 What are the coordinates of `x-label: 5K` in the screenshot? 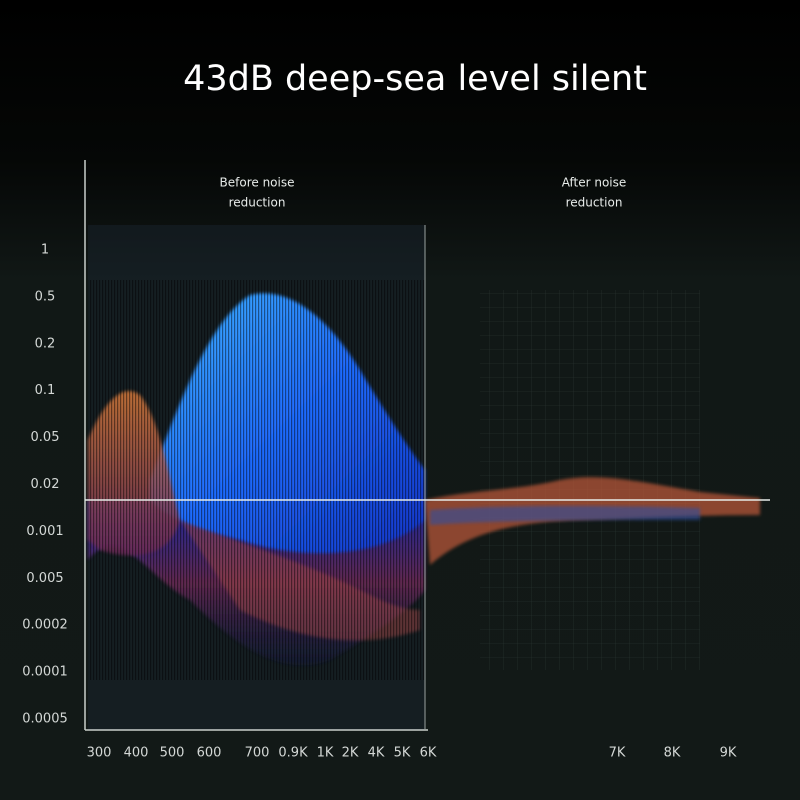 It's located at (402, 753).